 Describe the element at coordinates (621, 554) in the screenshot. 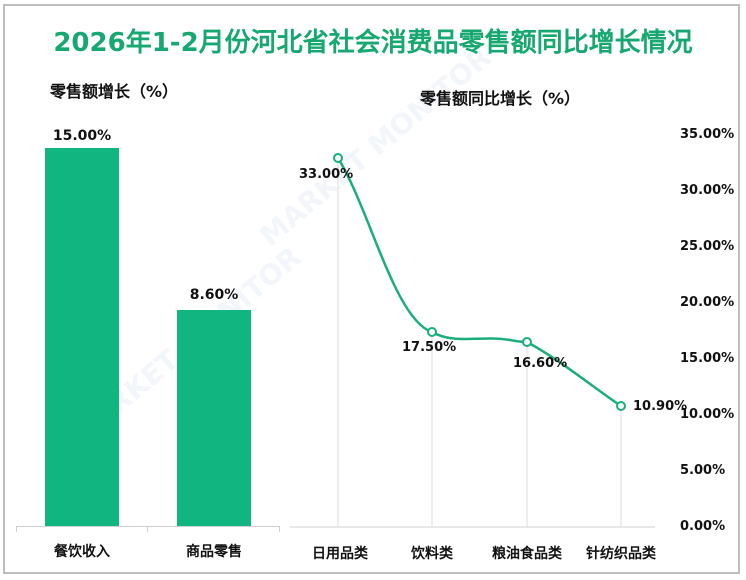

I see `right-x-label: 针纺织品类` at that location.